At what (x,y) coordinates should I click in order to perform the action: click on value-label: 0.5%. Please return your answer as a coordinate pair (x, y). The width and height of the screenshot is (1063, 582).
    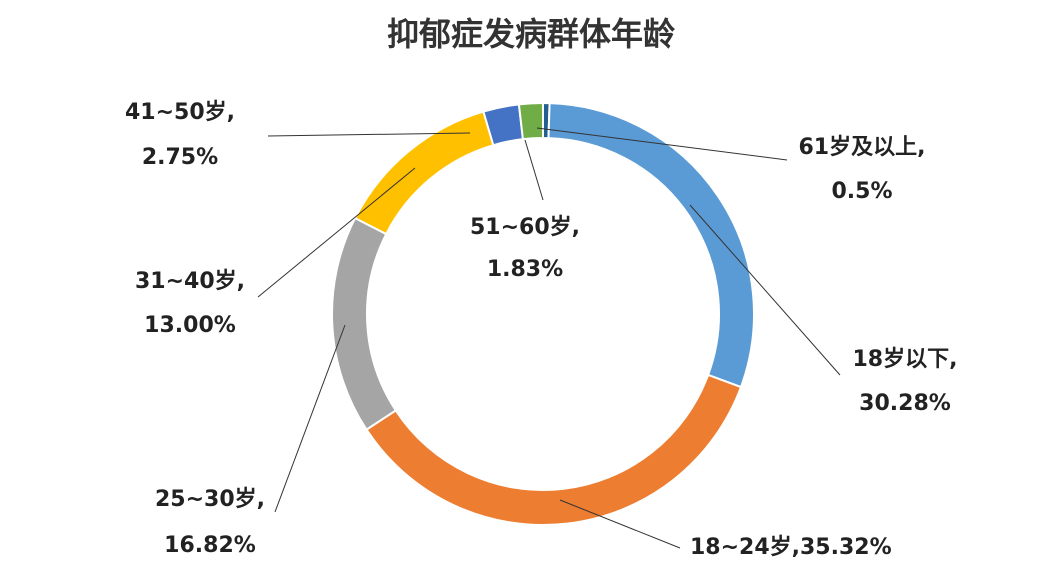
    Looking at the image, I should click on (861, 191).